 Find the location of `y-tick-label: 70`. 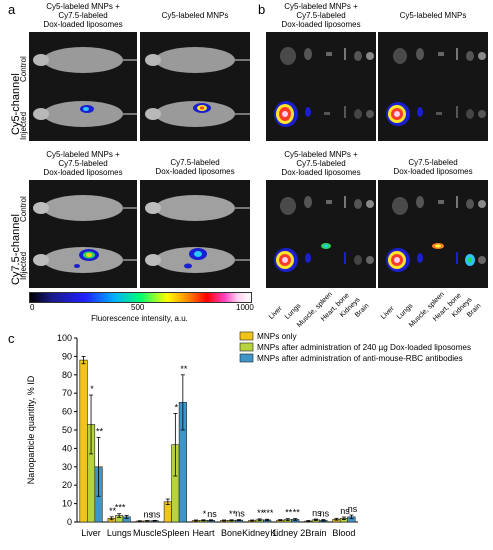

y-tick-label: 70 is located at coordinates (67, 393).